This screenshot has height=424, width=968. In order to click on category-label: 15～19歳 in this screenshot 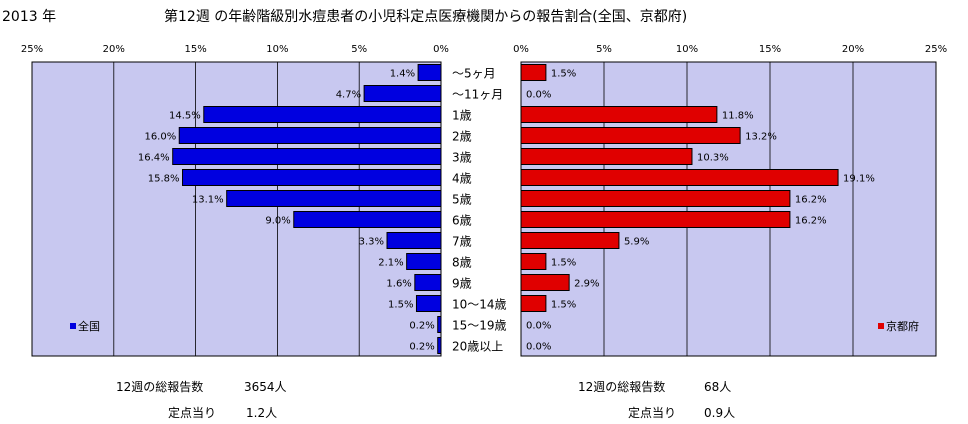, I will do `click(479, 326)`.